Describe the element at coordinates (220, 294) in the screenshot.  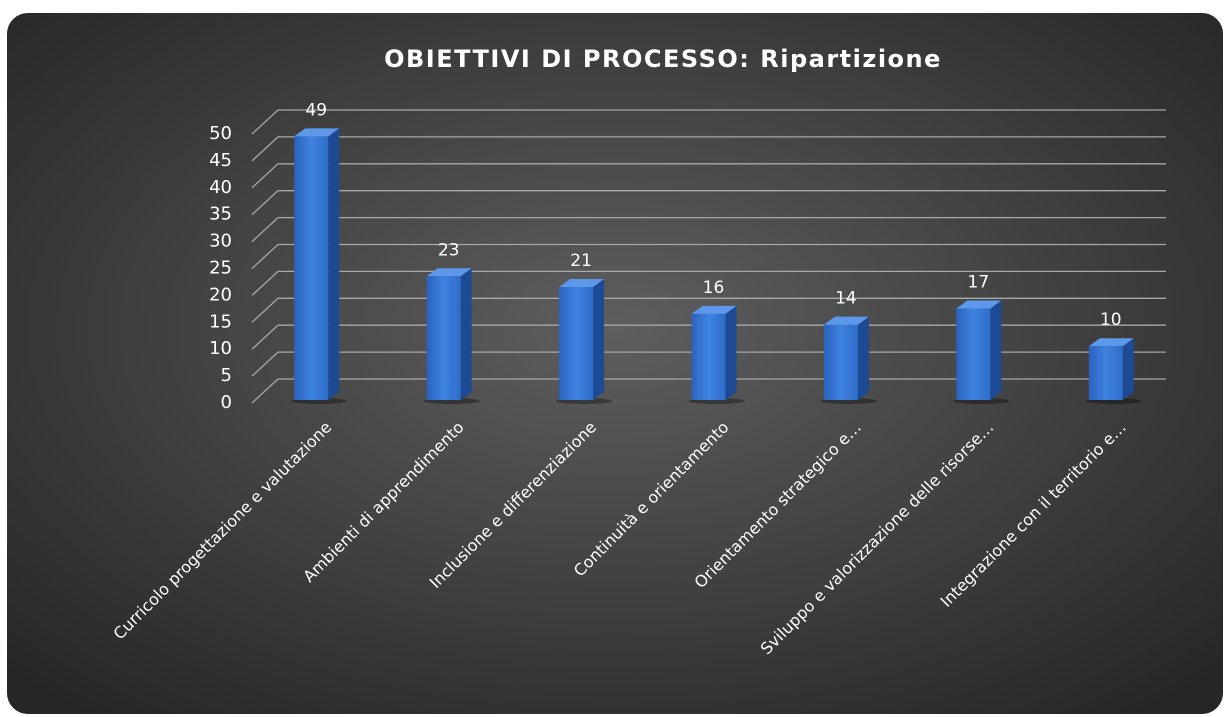
I see `y-tick-label: 20` at that location.